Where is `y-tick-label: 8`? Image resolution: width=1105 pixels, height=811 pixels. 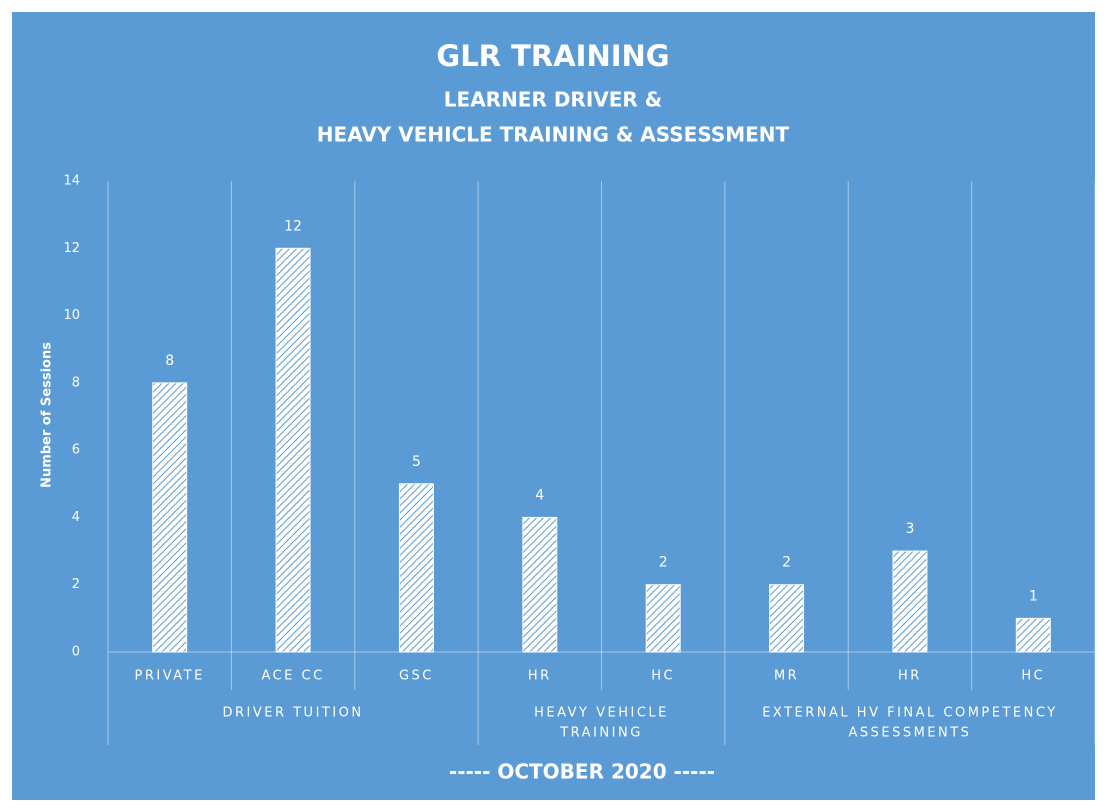 y-tick-label: 8 is located at coordinates (76, 382).